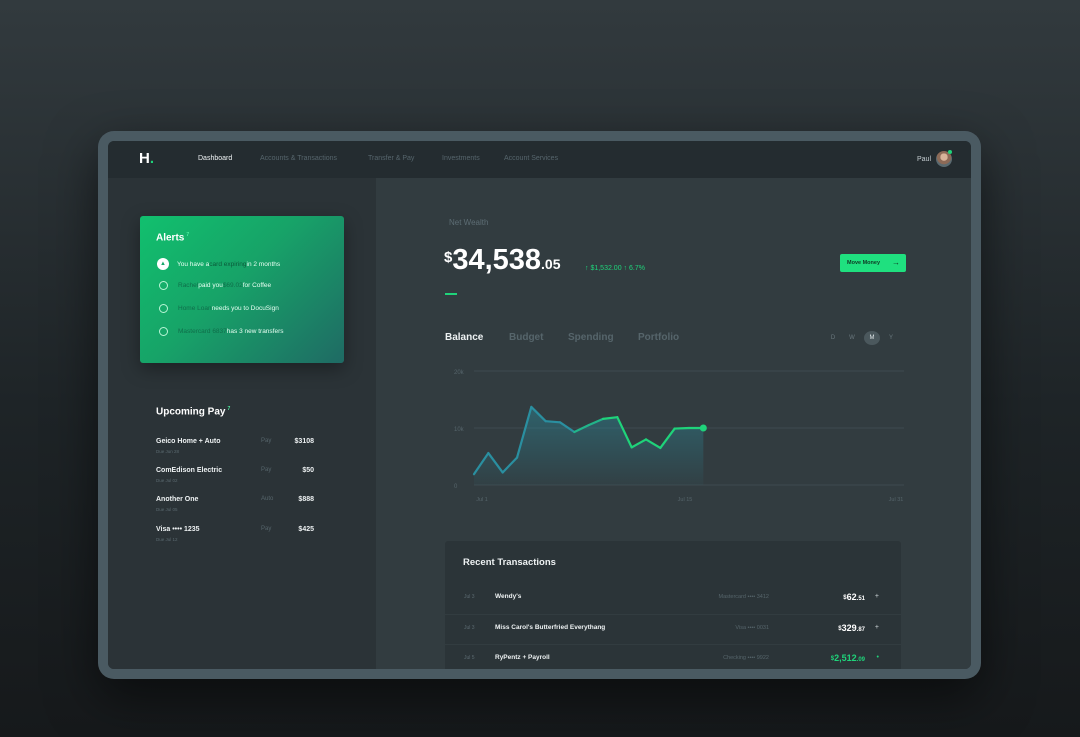 Image resolution: width=1080 pixels, height=737 pixels. Describe the element at coordinates (451, 294) in the screenshot. I see `net-wealth-underline` at that location.